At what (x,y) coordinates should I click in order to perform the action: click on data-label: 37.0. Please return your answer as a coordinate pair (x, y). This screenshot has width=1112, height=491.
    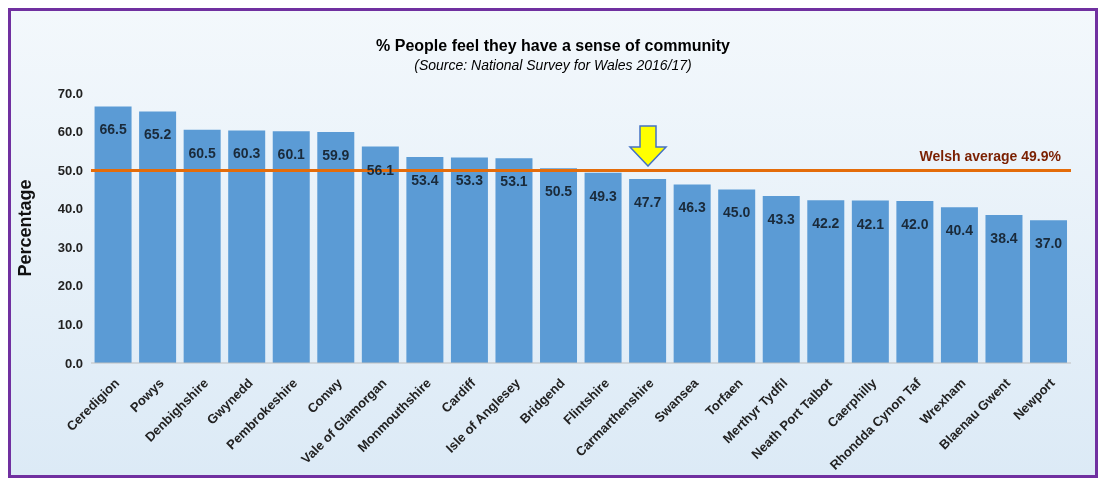
    Looking at the image, I should click on (1048, 243).